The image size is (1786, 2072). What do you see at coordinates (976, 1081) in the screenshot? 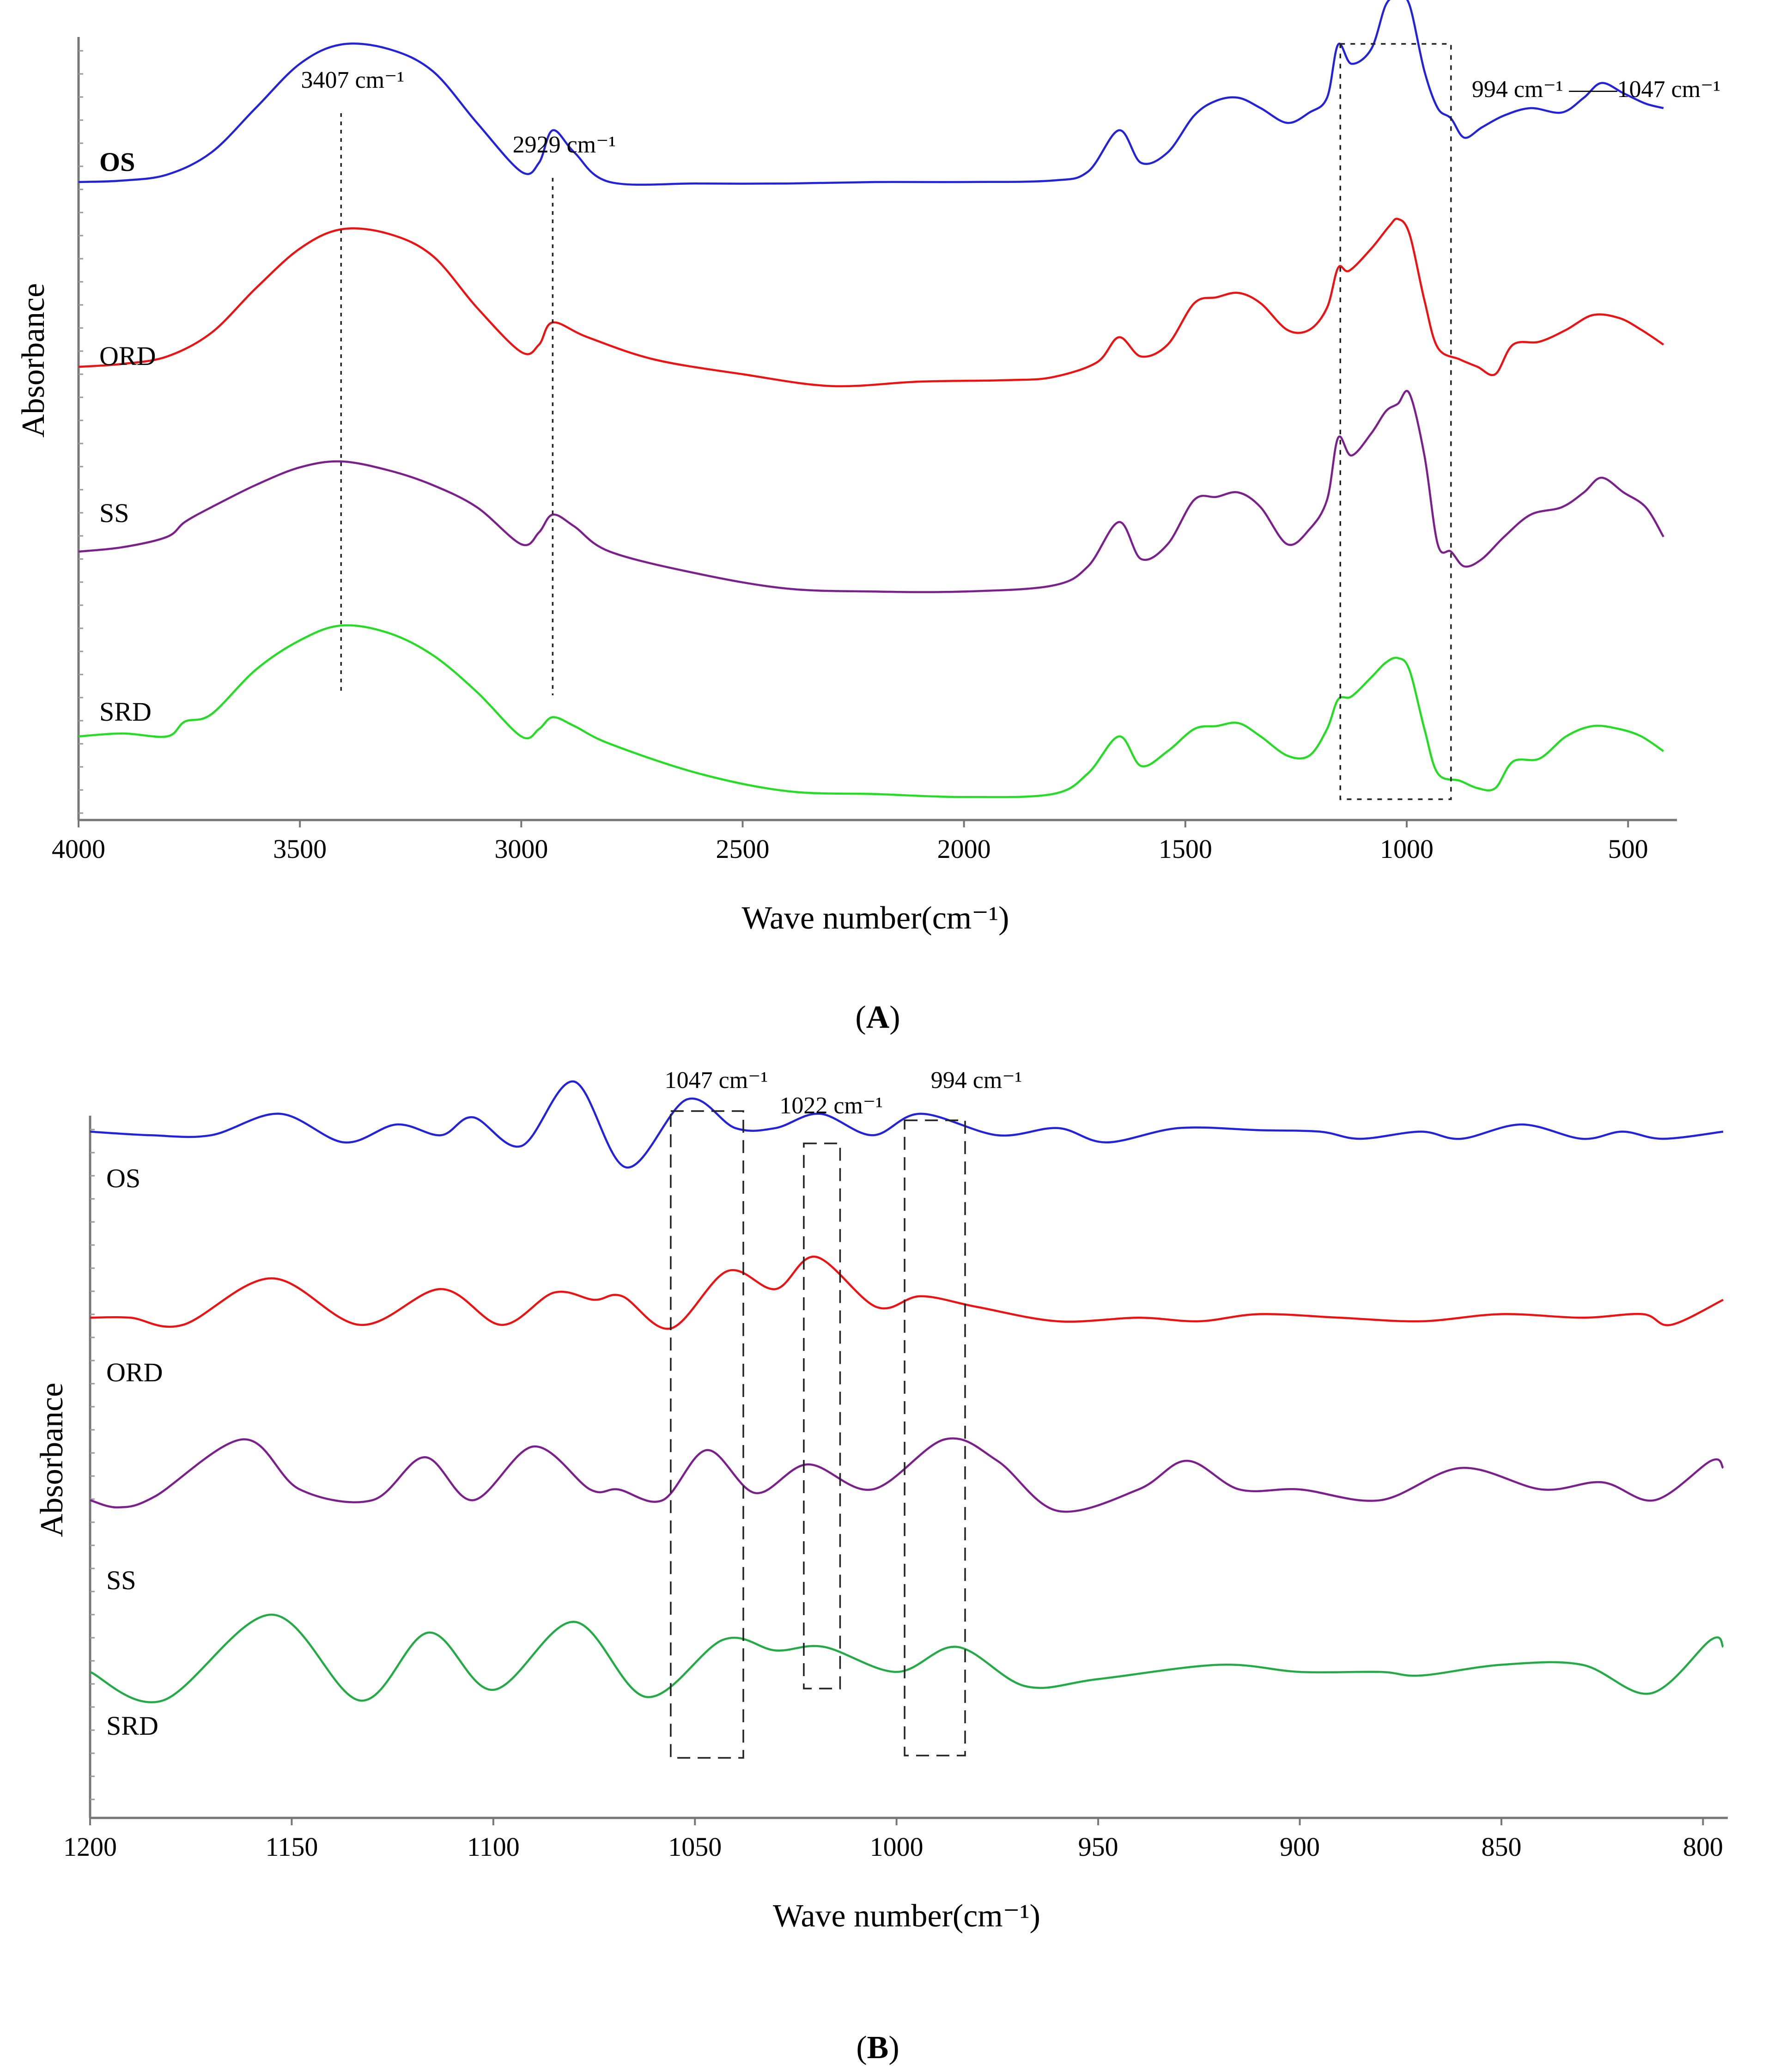
I see `annotation-label: 994 cm⁻¹` at bounding box center [976, 1081].